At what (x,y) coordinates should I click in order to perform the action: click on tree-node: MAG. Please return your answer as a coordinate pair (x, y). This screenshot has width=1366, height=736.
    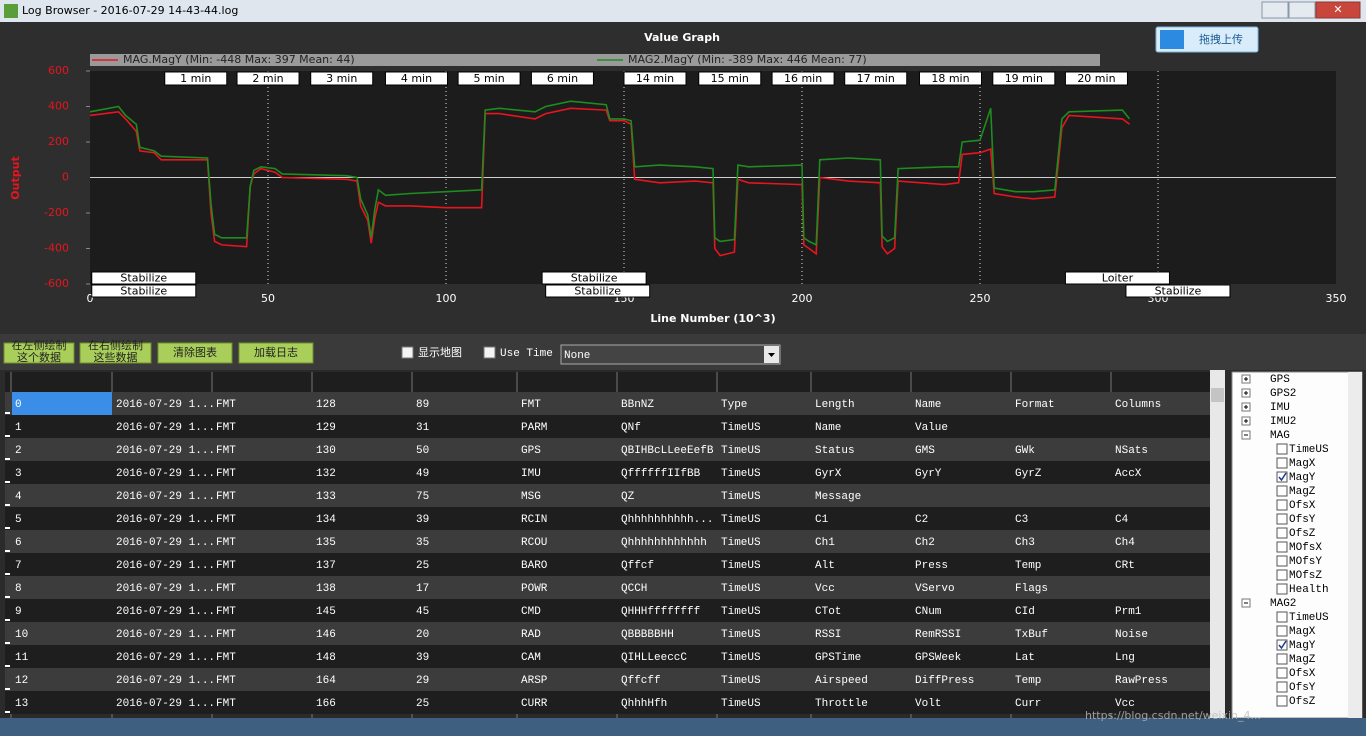
    Looking at the image, I should click on (1280, 436).